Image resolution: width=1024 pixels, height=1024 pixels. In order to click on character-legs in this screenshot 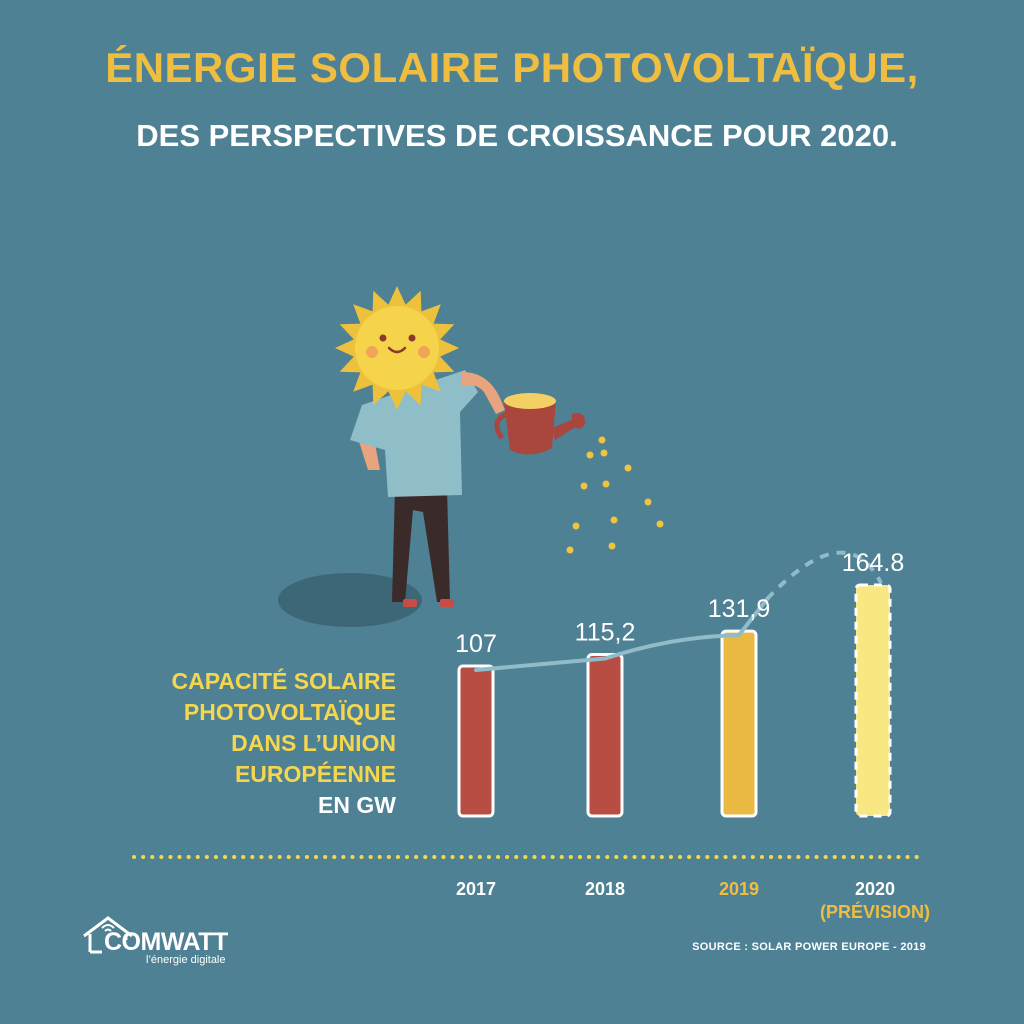, I will do `click(421, 545)`.